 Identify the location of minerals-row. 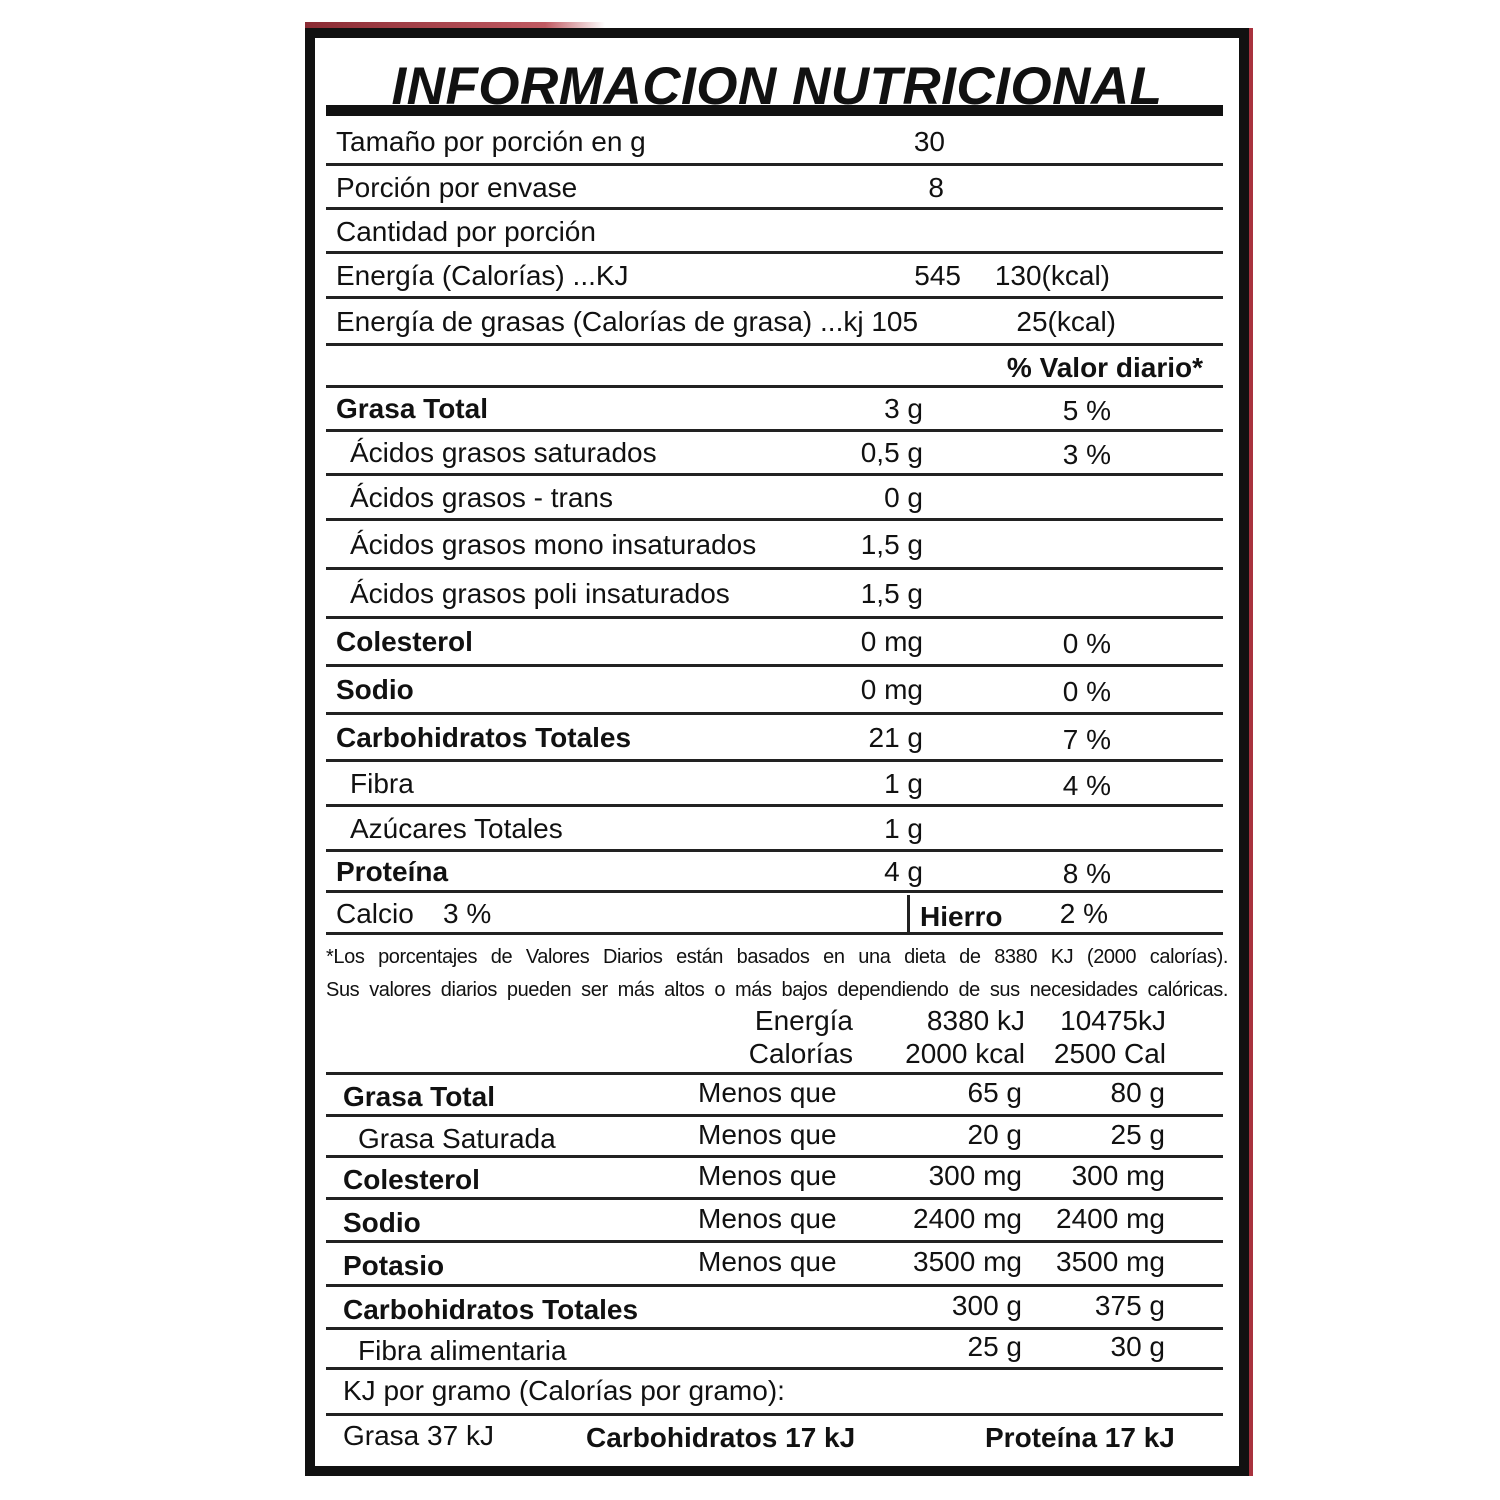
(774, 914).